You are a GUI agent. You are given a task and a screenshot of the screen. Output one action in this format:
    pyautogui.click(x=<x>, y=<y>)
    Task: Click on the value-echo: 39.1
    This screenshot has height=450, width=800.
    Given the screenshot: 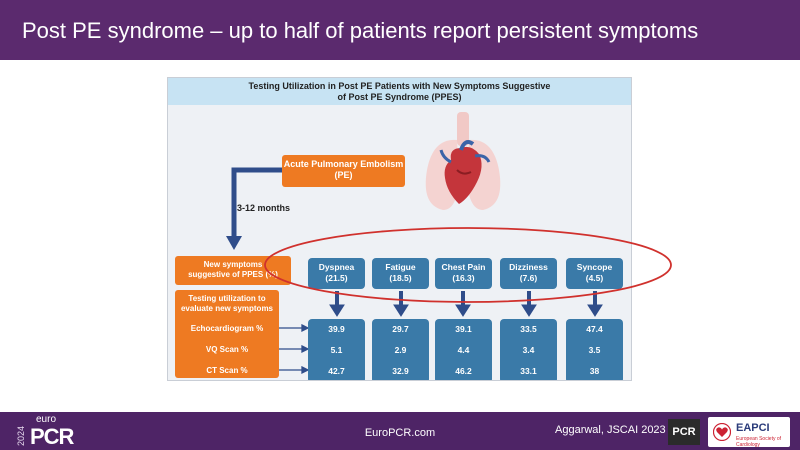 What is the action you would take?
    pyautogui.click(x=463, y=329)
    